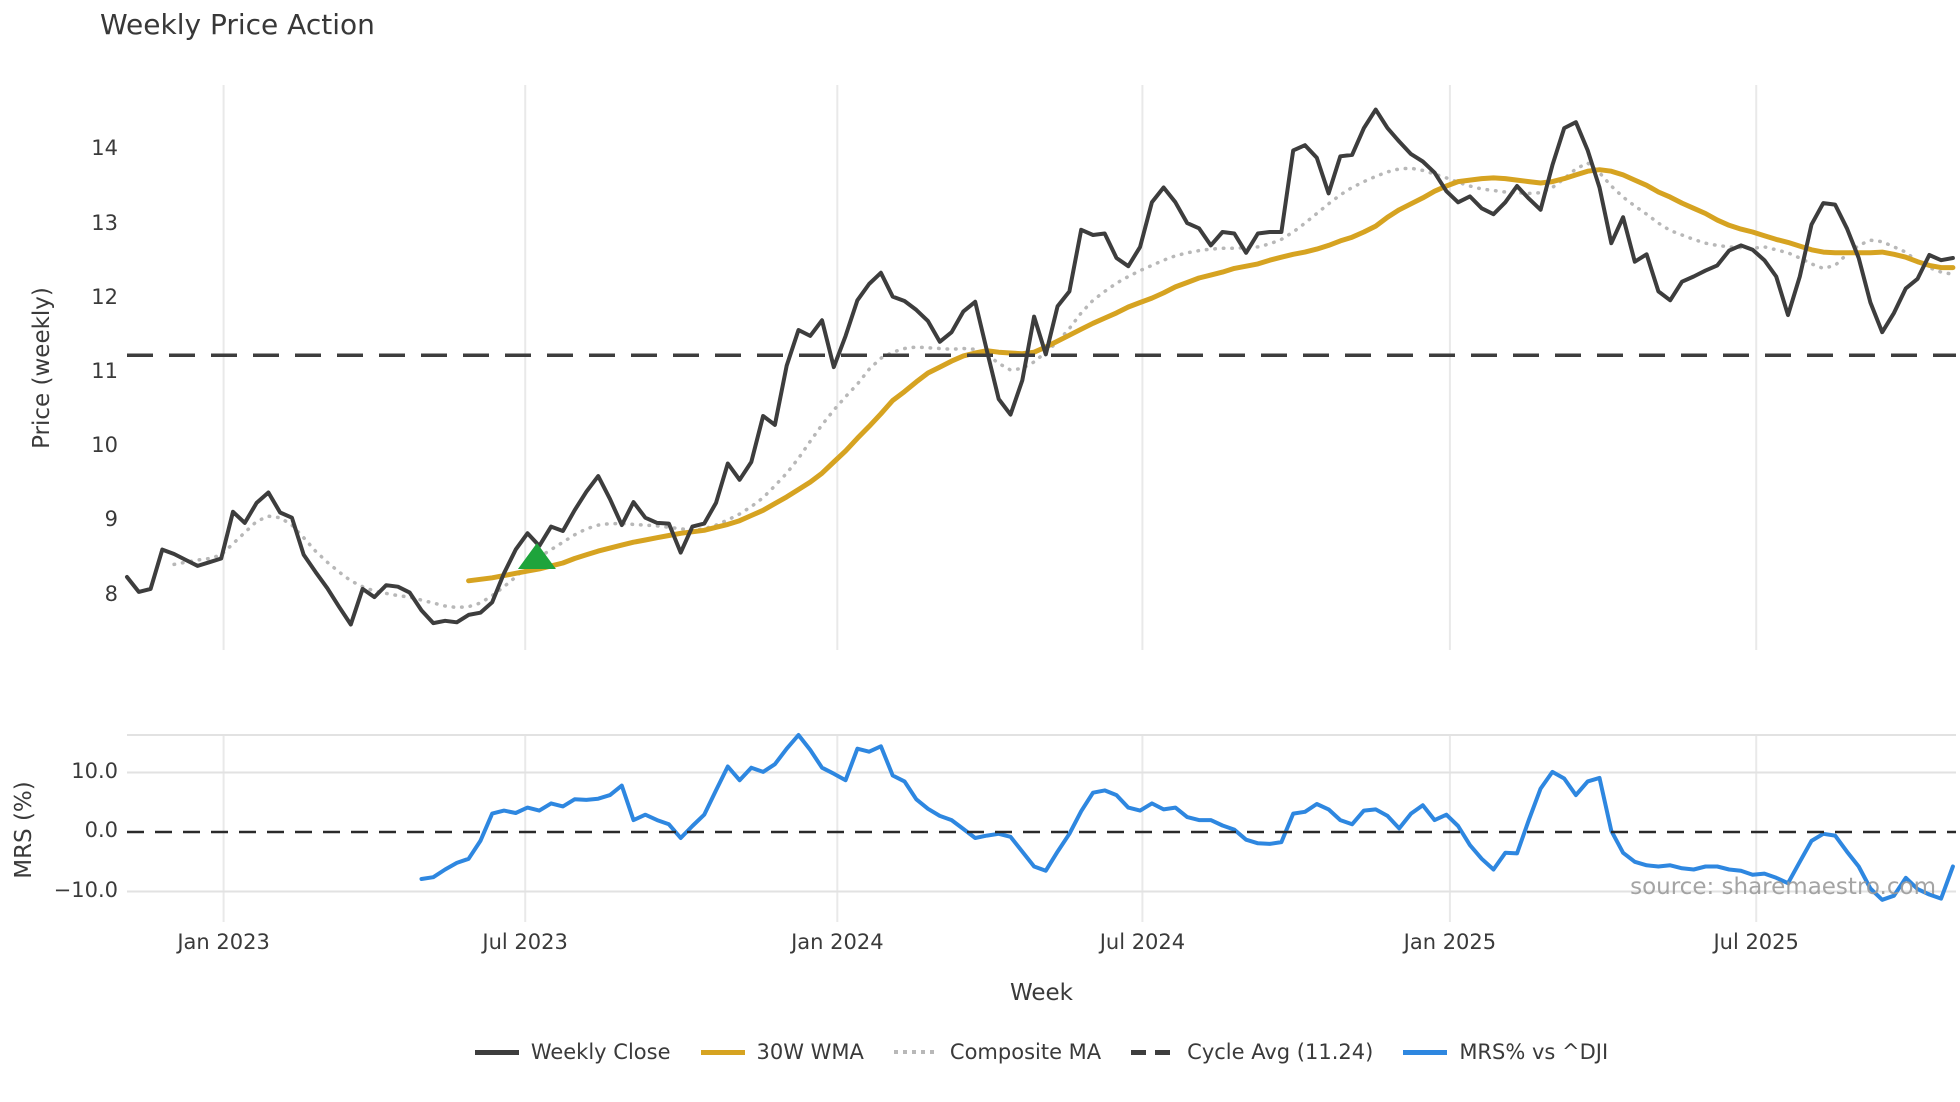 This screenshot has width=1960, height=1102. What do you see at coordinates (104, 222) in the screenshot?
I see `price-tick-label: 13` at bounding box center [104, 222].